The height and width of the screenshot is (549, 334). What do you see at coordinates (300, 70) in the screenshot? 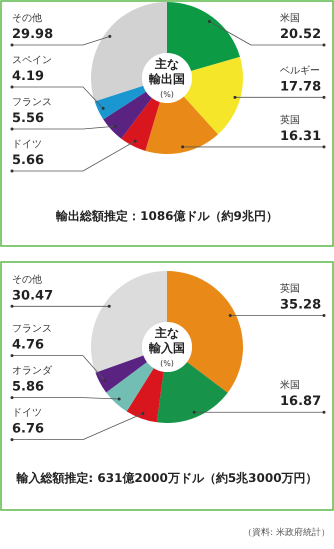
I see `slice-label: ベルギー` at bounding box center [300, 70].